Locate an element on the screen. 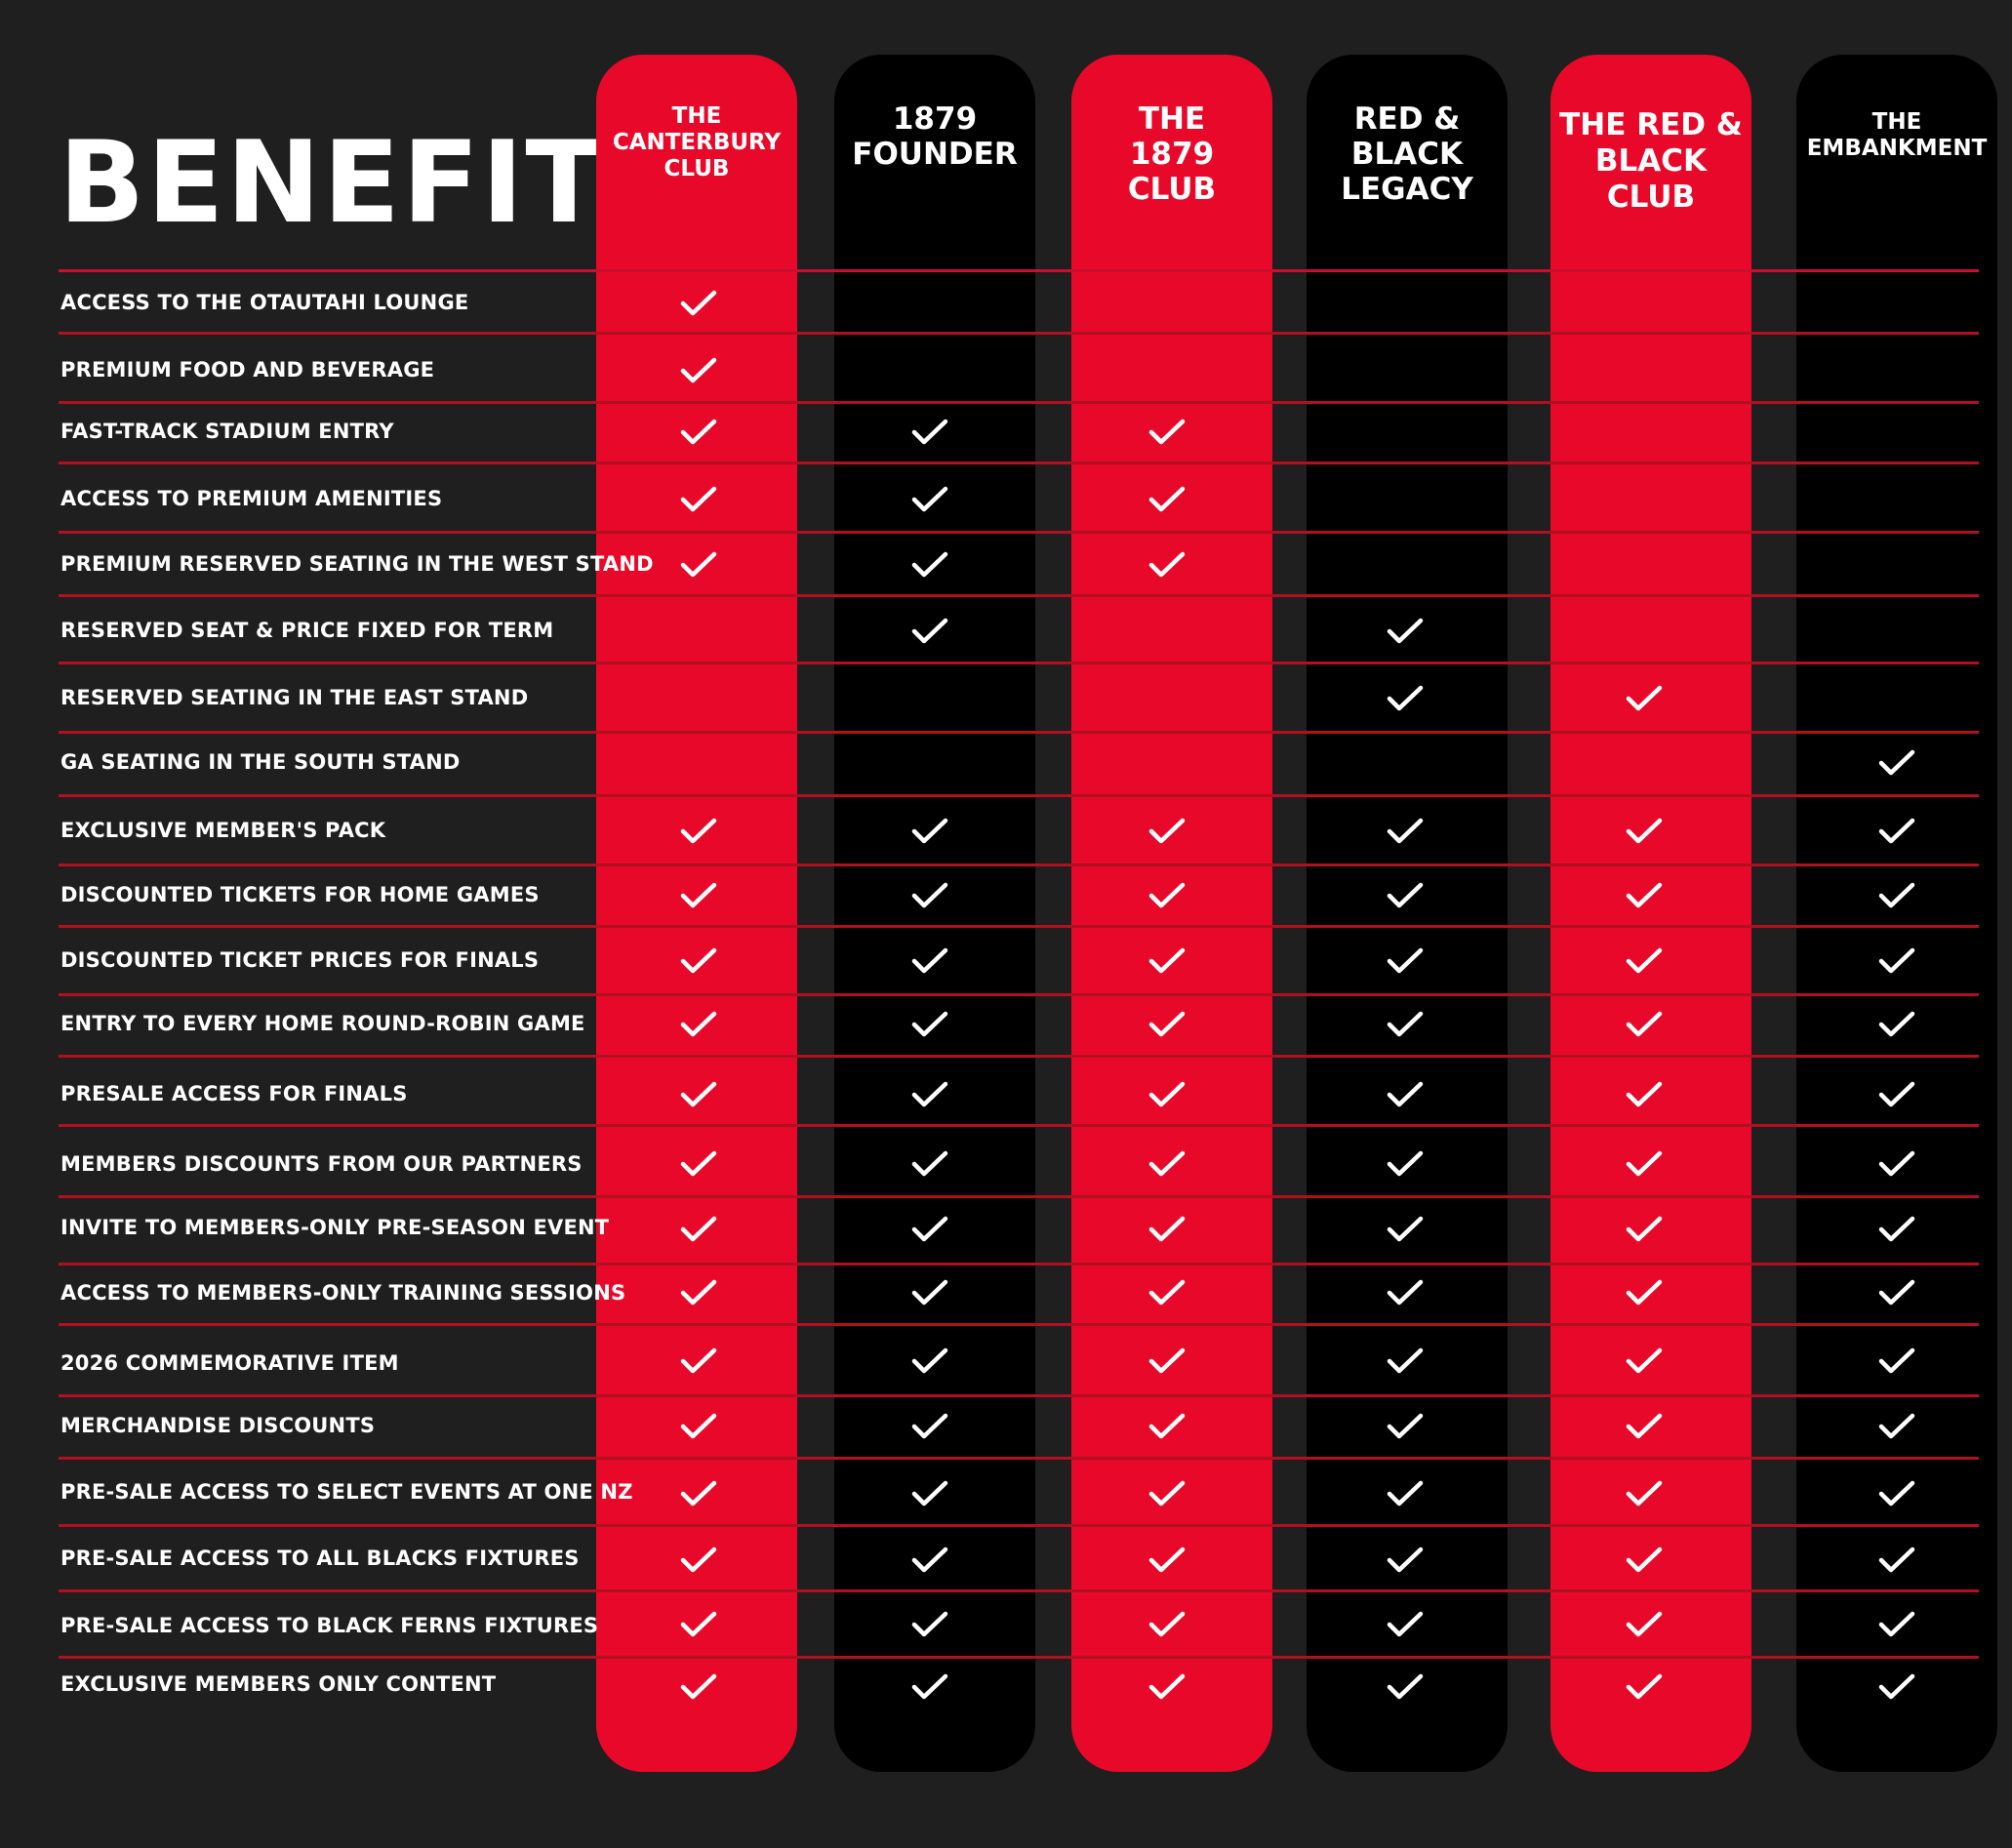 The image size is (2012, 1848). tier-header-6: THE EMBANKMENT is located at coordinates (1897, 135).